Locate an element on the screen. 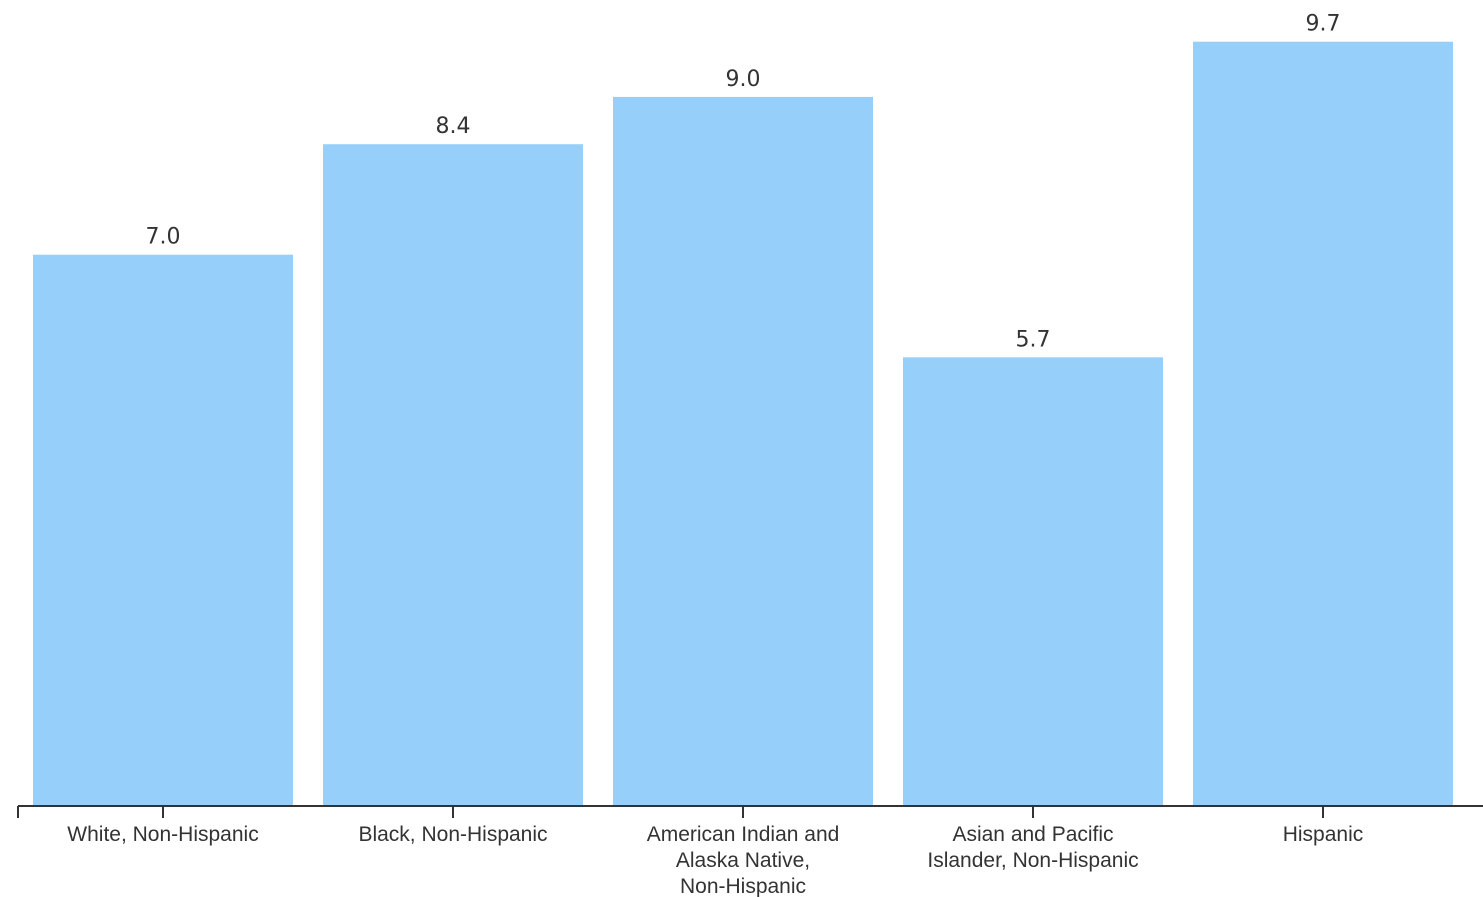 Image resolution: width=1483 pixels, height=897 pixels. x-tick-label-5: Hispanic is located at coordinates (1323, 834).